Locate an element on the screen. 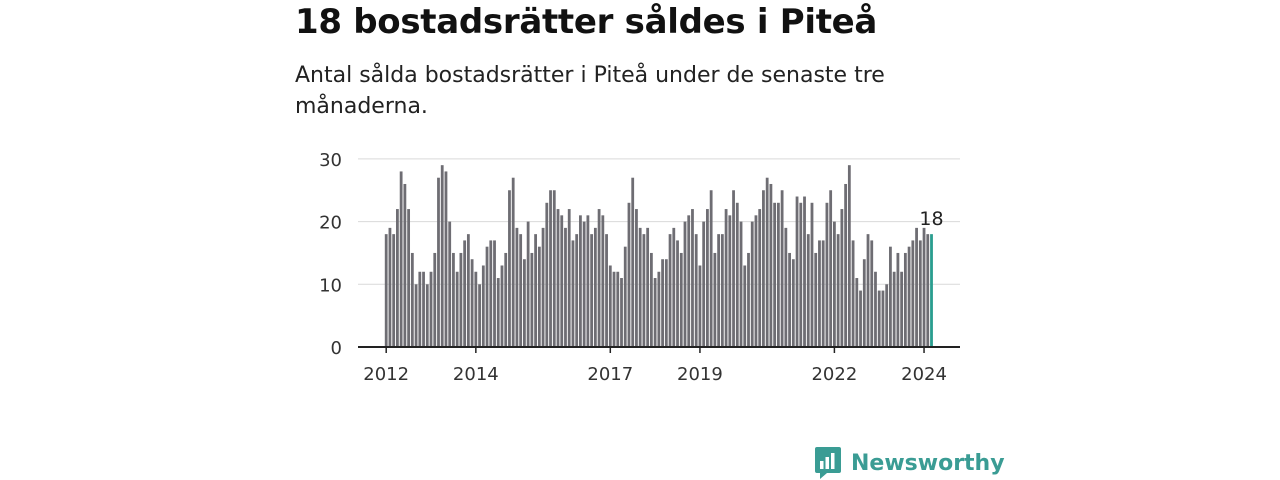 Image resolution: width=1280 pixels, height=480 pixels. x-tick-label: 2014 is located at coordinates (476, 374).